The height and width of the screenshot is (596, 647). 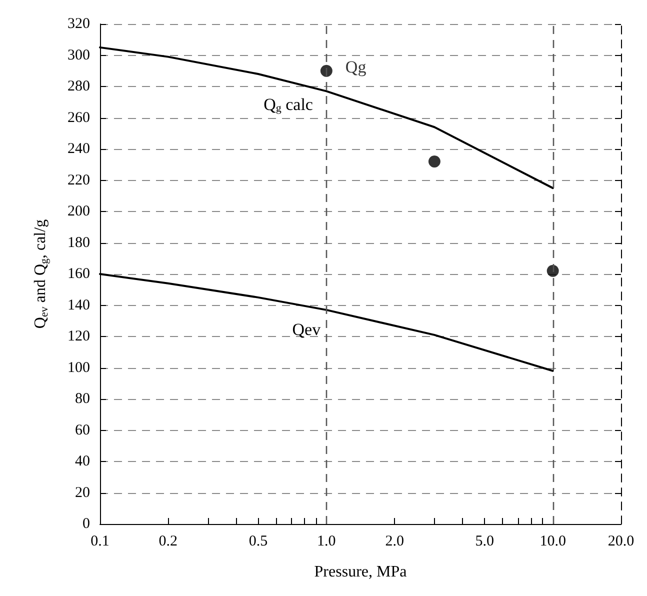 What do you see at coordinates (484, 542) in the screenshot?
I see `x-tick-label: 5.0` at bounding box center [484, 542].